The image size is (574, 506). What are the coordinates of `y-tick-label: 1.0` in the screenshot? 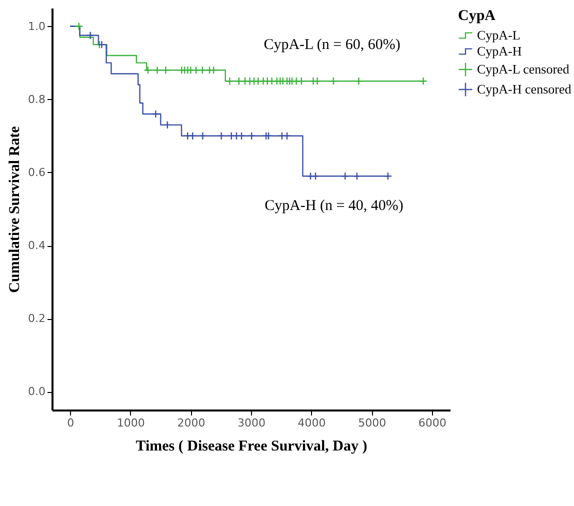 It's located at (37, 26).